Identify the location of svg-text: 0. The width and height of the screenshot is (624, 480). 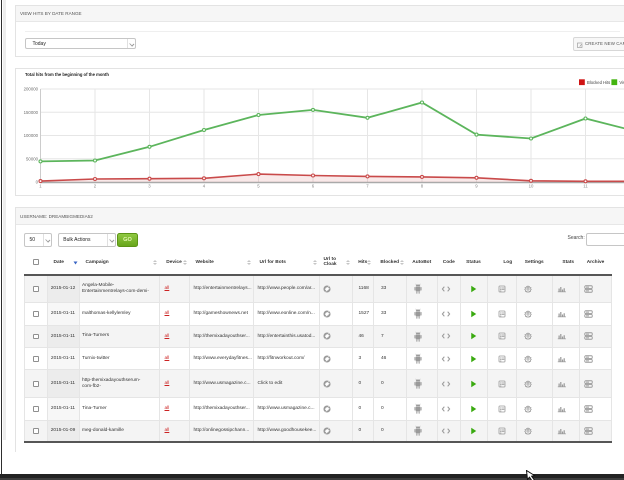
(36, 181).